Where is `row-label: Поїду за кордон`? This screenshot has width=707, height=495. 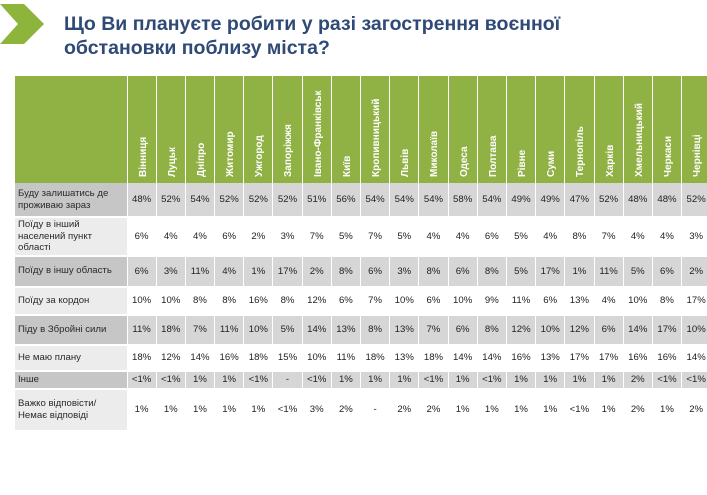 row-label: Поїду за кордон is located at coordinates (71, 301).